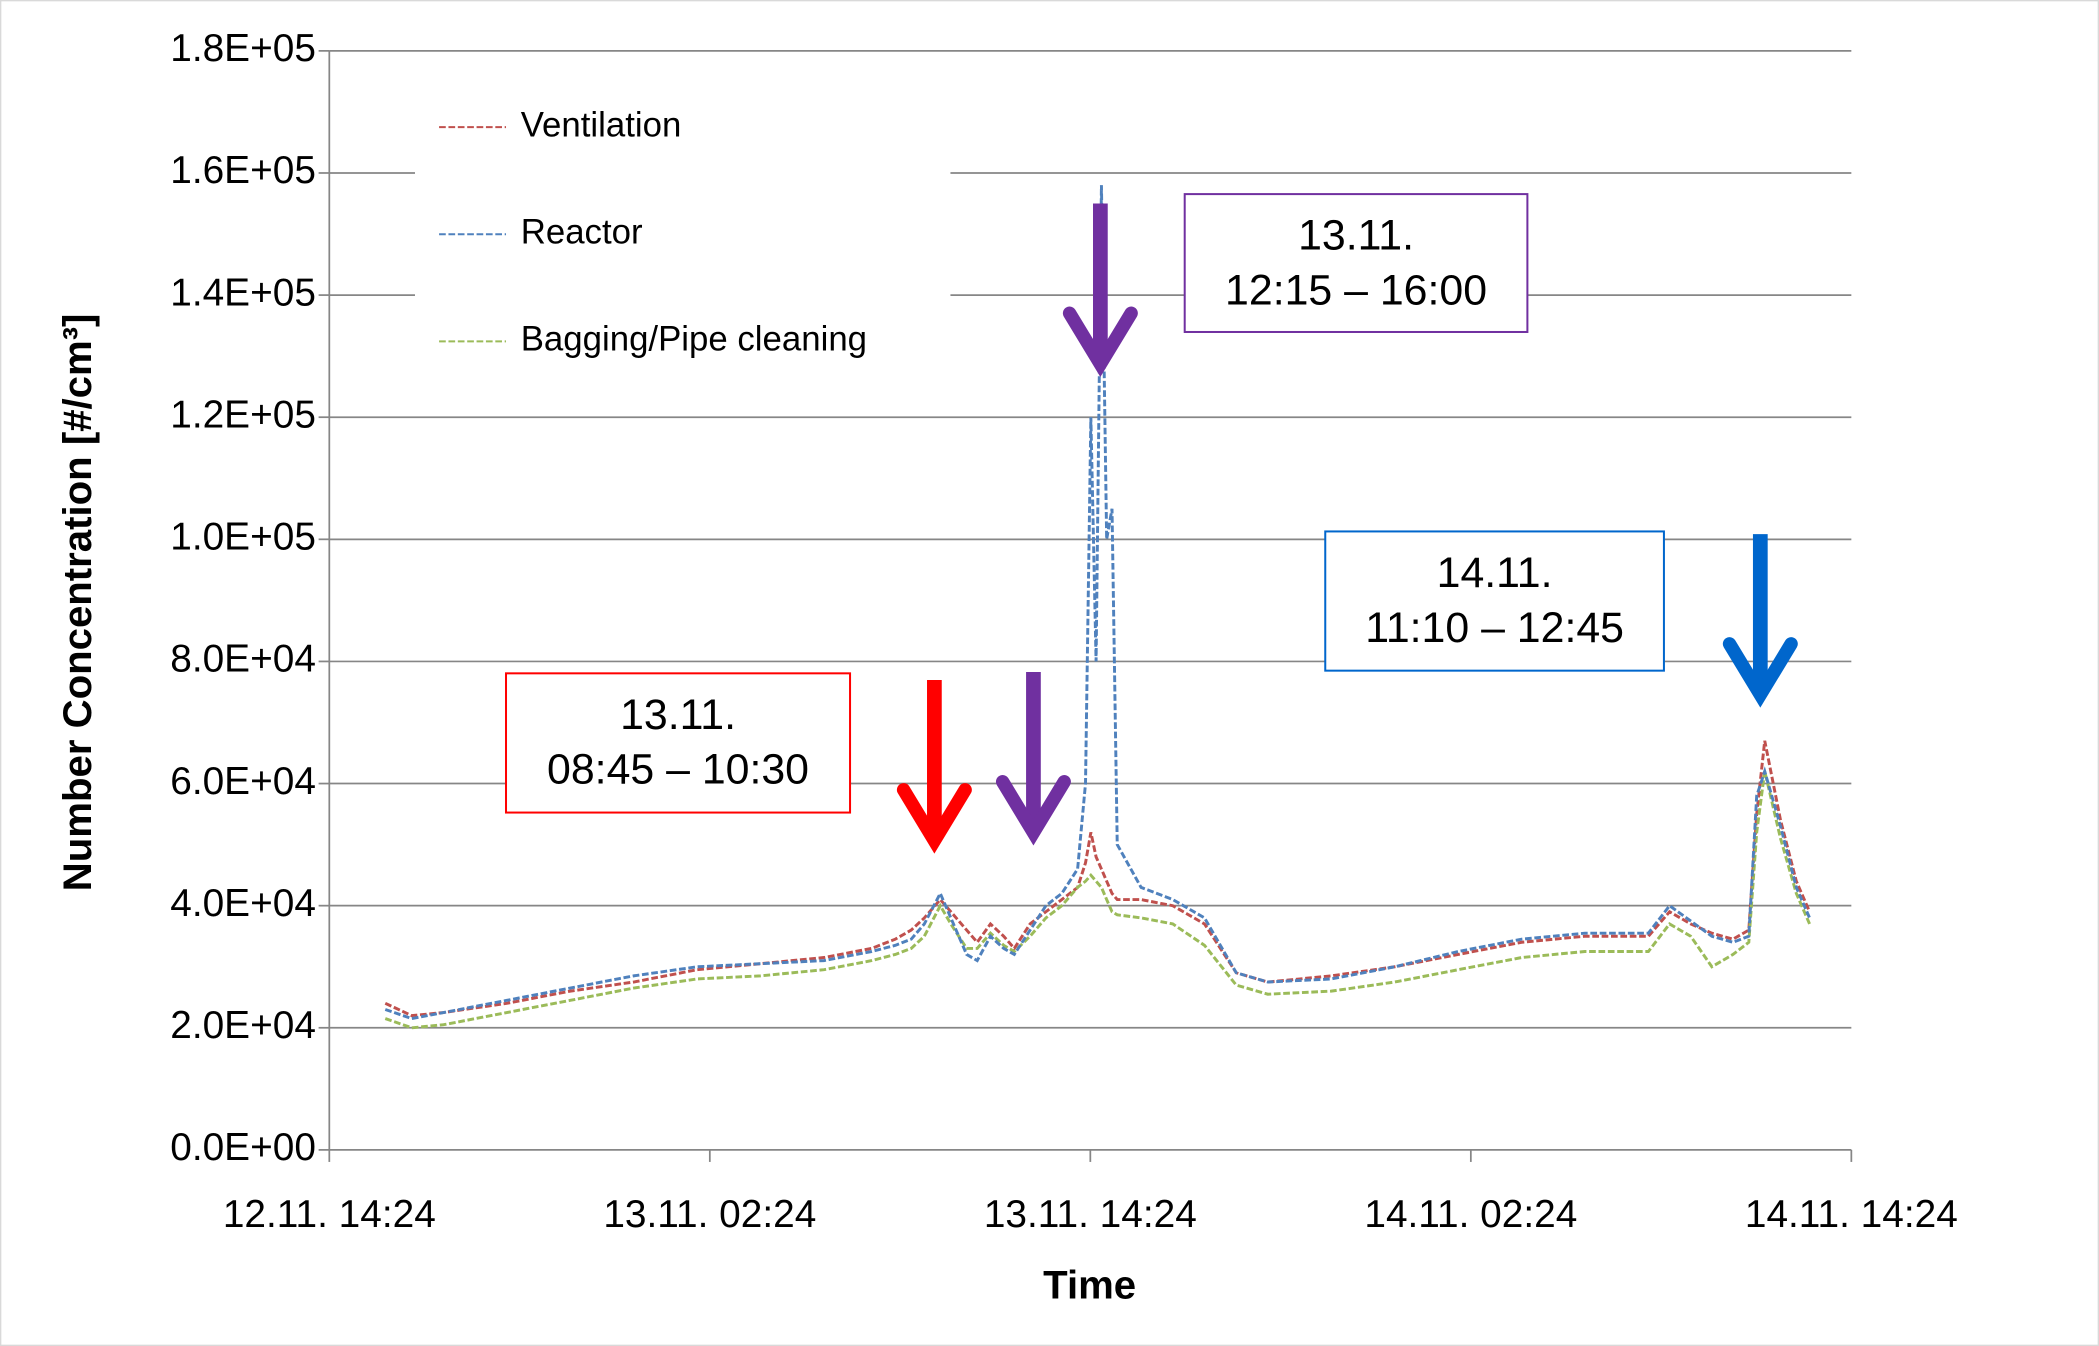 The width and height of the screenshot is (2099, 1346). Describe the element at coordinates (1470, 1214) in the screenshot. I see `x-tick-label: 14.11. 02:24` at that location.